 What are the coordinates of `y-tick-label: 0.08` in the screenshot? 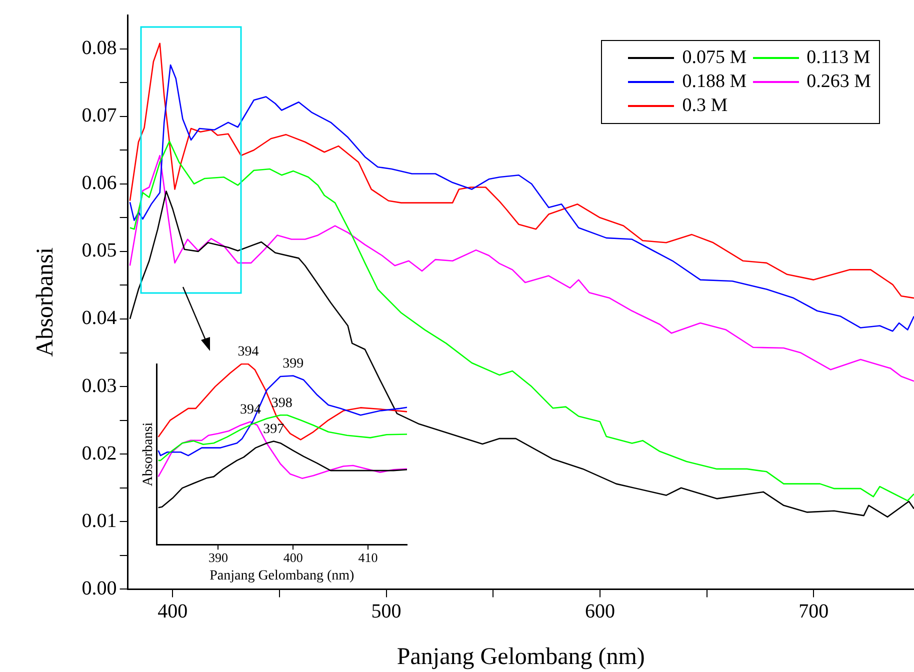 It's located at (99, 48).